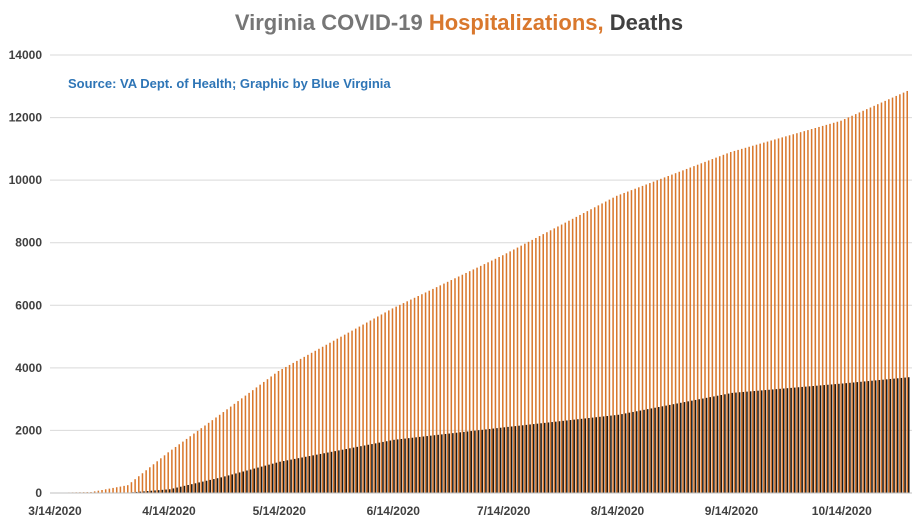 Image resolution: width=918 pixels, height=527 pixels. Describe the element at coordinates (26, 118) in the screenshot. I see `y-tick-label: 12000` at that location.